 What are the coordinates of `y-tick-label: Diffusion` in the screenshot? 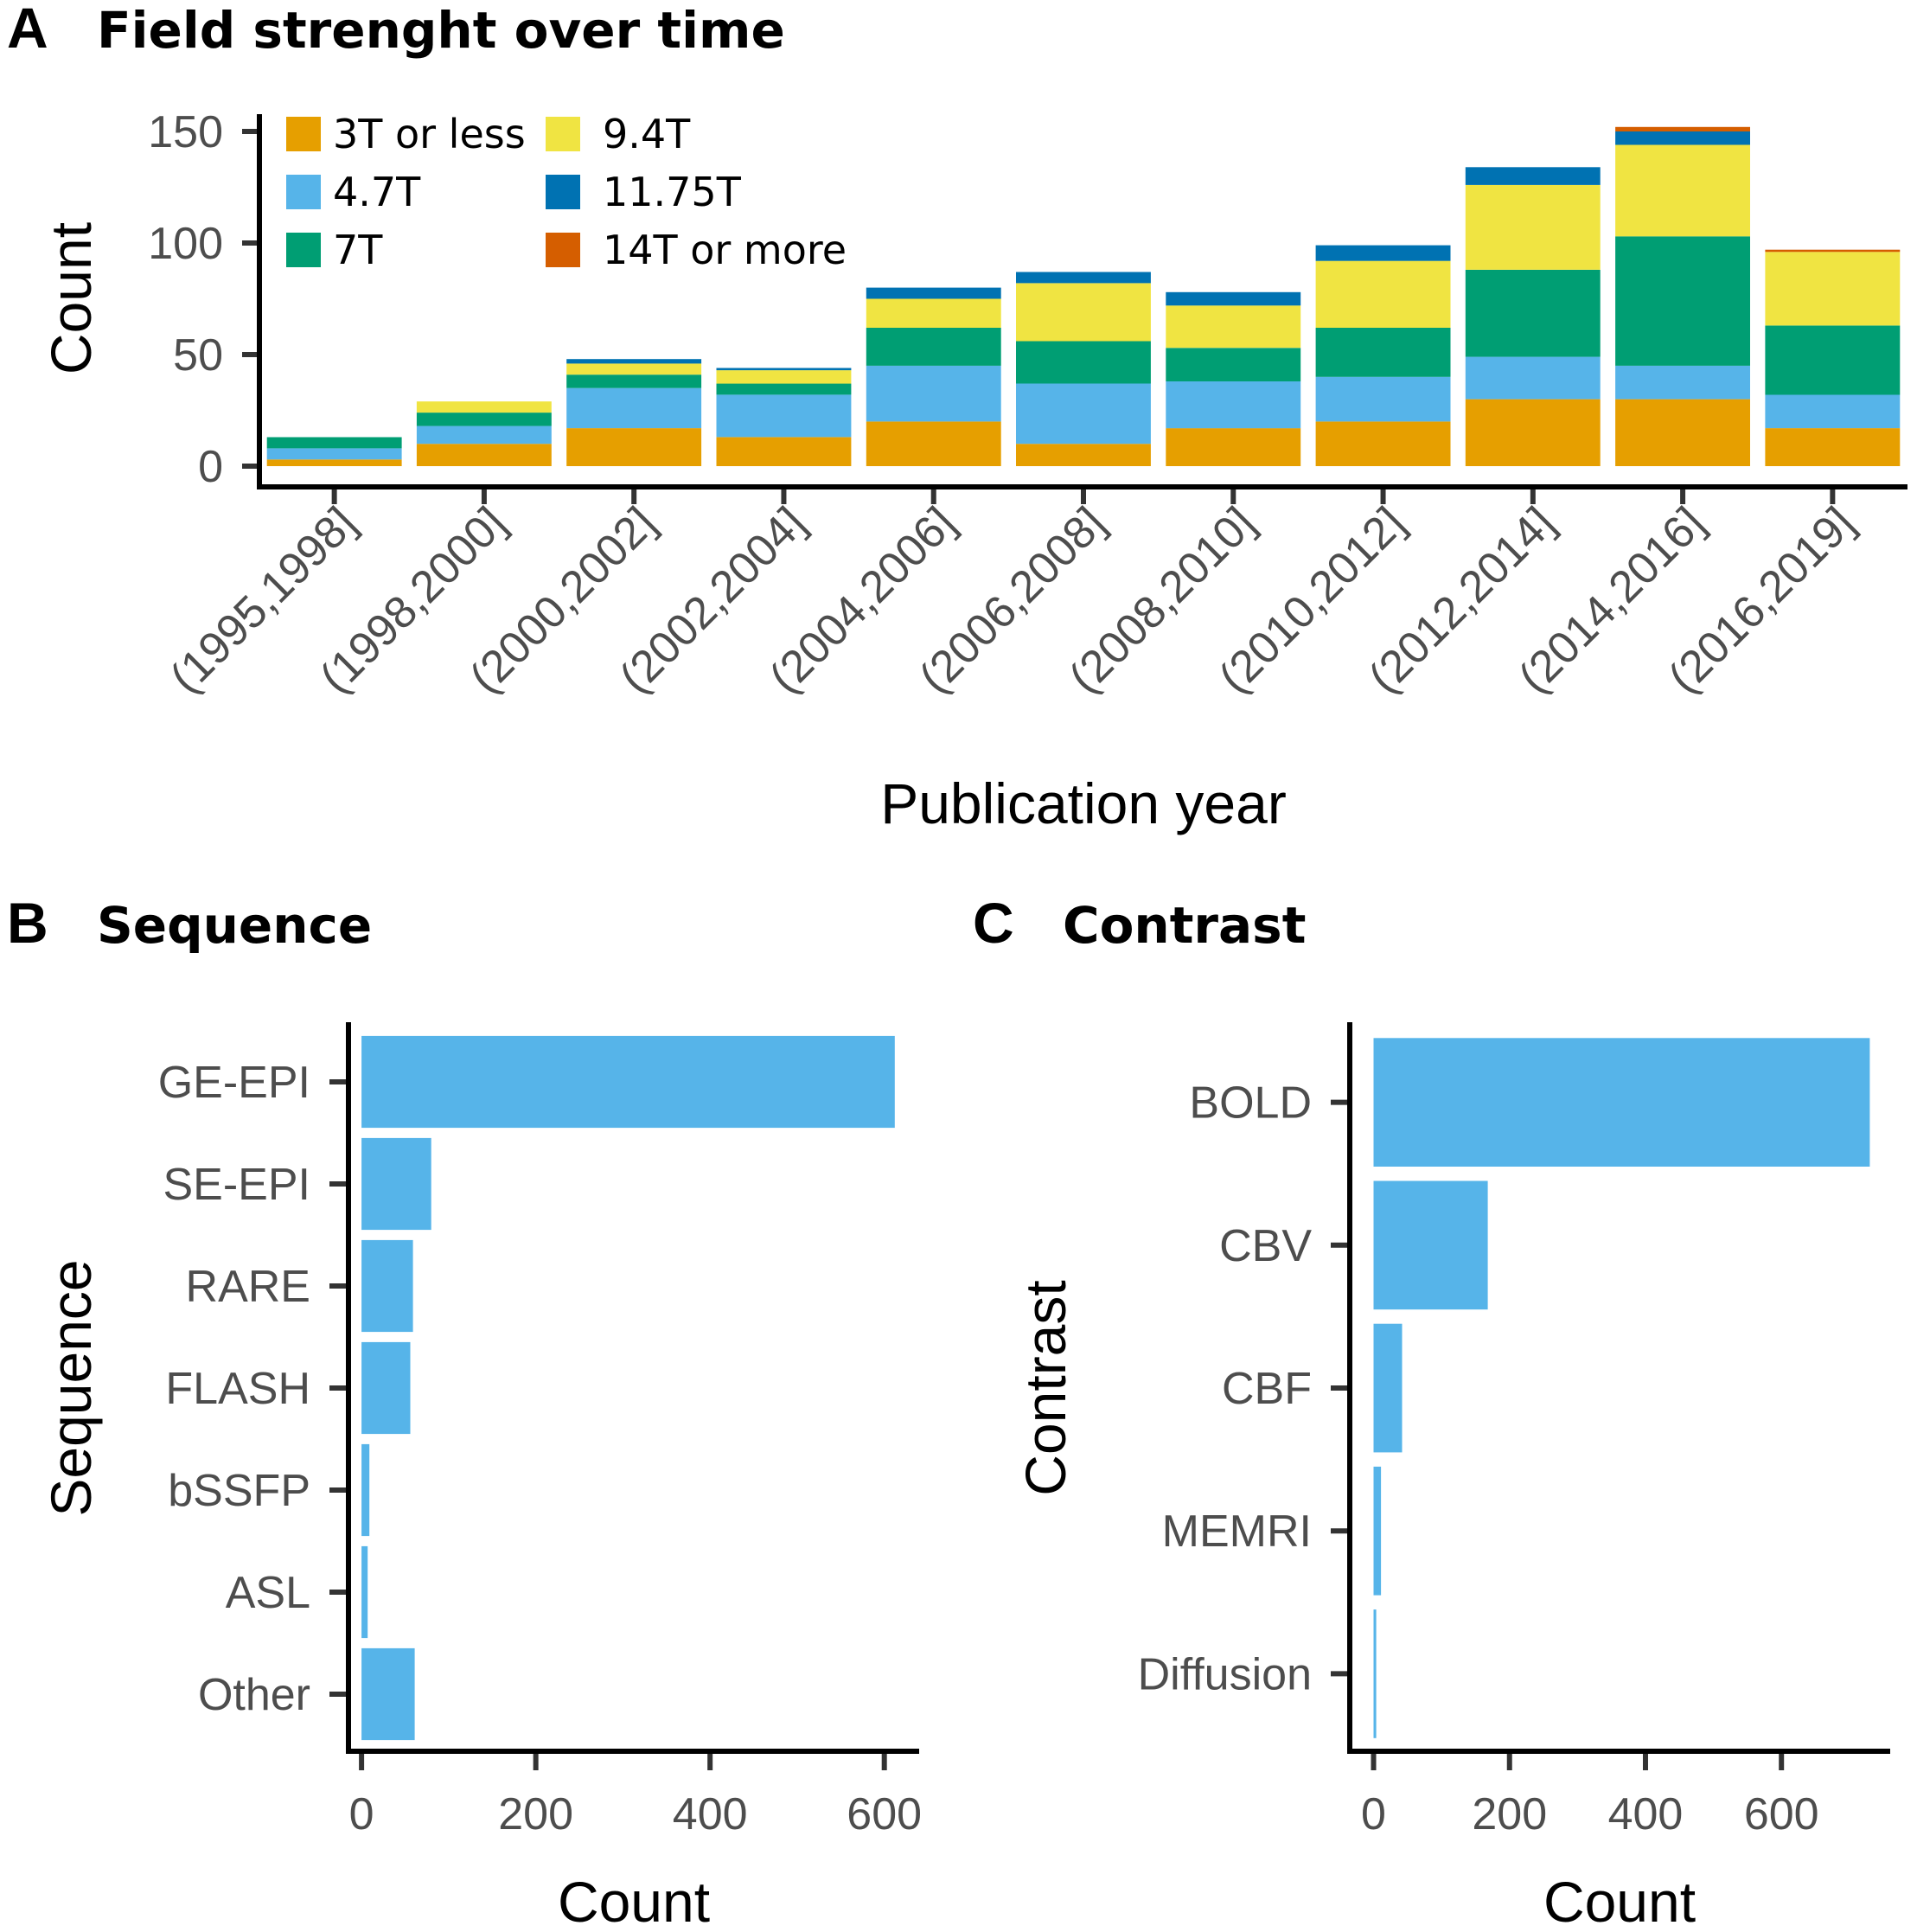 It's located at (1225, 1674).